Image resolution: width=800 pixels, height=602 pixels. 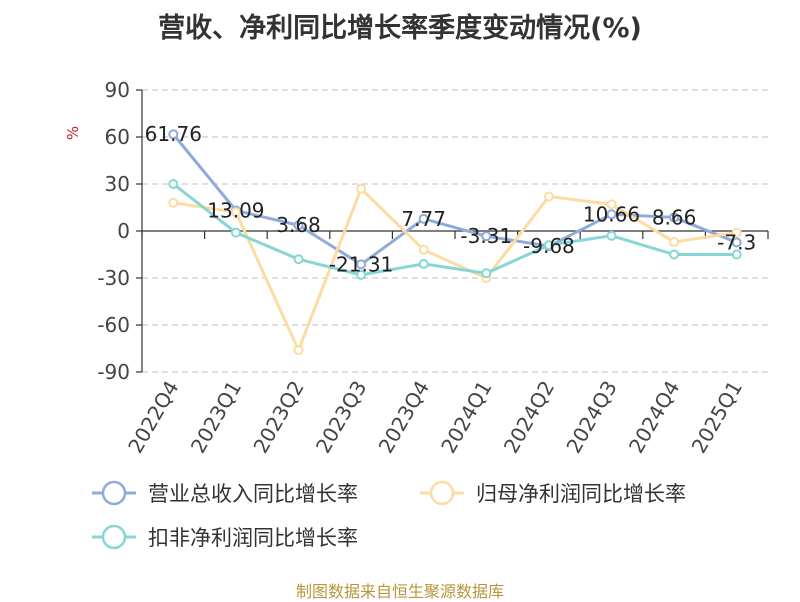 What do you see at coordinates (466, 417) in the screenshot?
I see `x-tick-label: 2024Q1` at bounding box center [466, 417].